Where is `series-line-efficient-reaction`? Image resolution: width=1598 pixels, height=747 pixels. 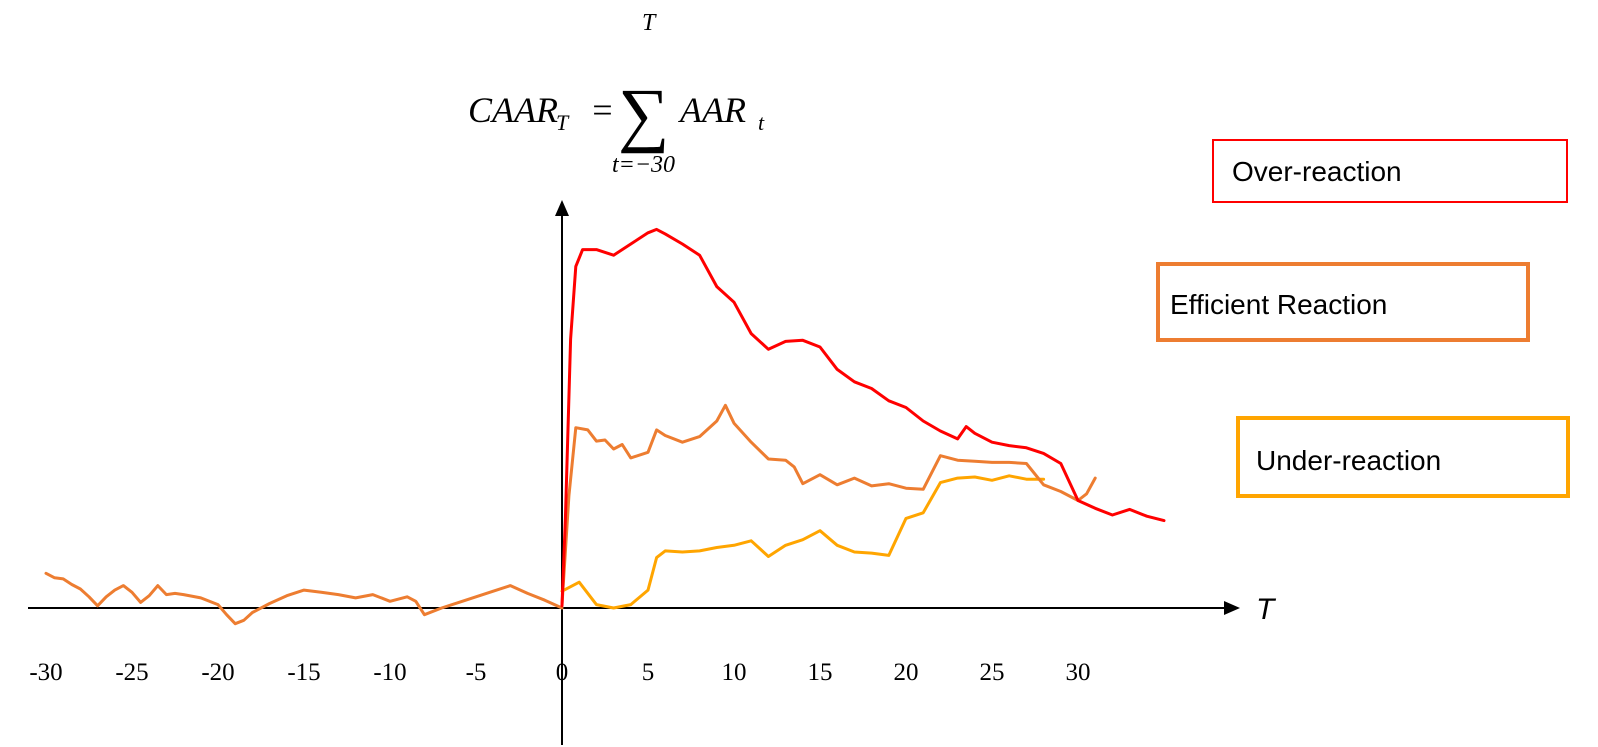
series-line-efficient-reaction is located at coordinates (828, 505).